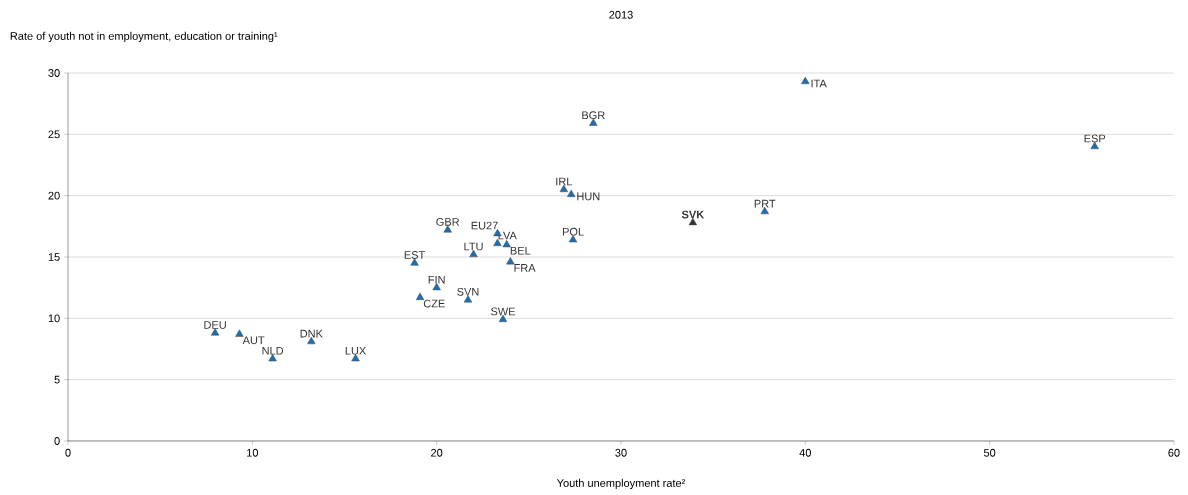 The image size is (1188, 495). What do you see at coordinates (356, 350) in the screenshot?
I see `annotation: LUX` at bounding box center [356, 350].